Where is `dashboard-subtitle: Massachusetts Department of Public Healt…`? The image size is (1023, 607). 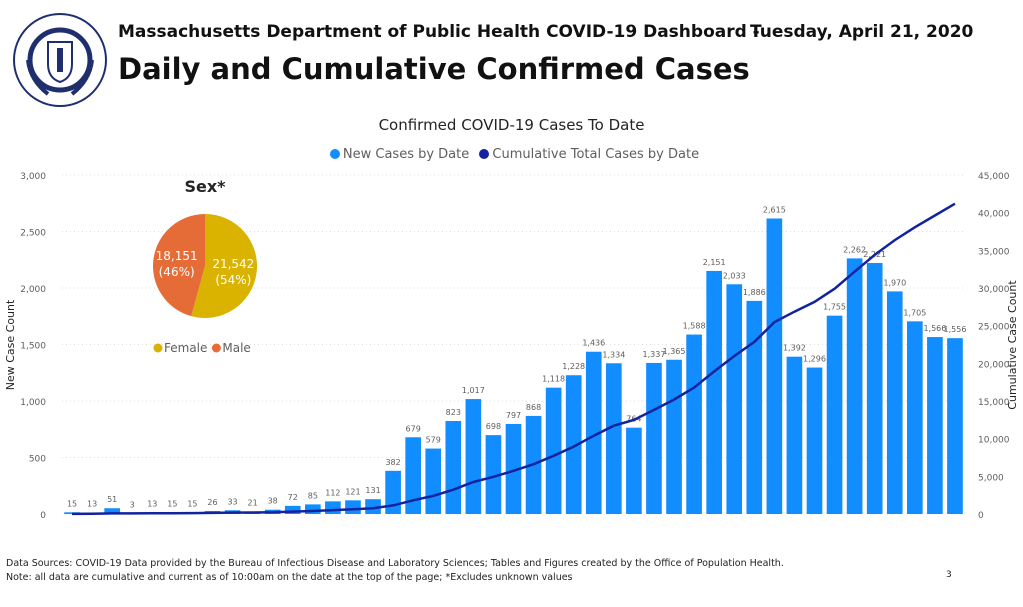
dashboard-subtitle: Massachusetts Department of Public Healt… is located at coordinates (439, 32).